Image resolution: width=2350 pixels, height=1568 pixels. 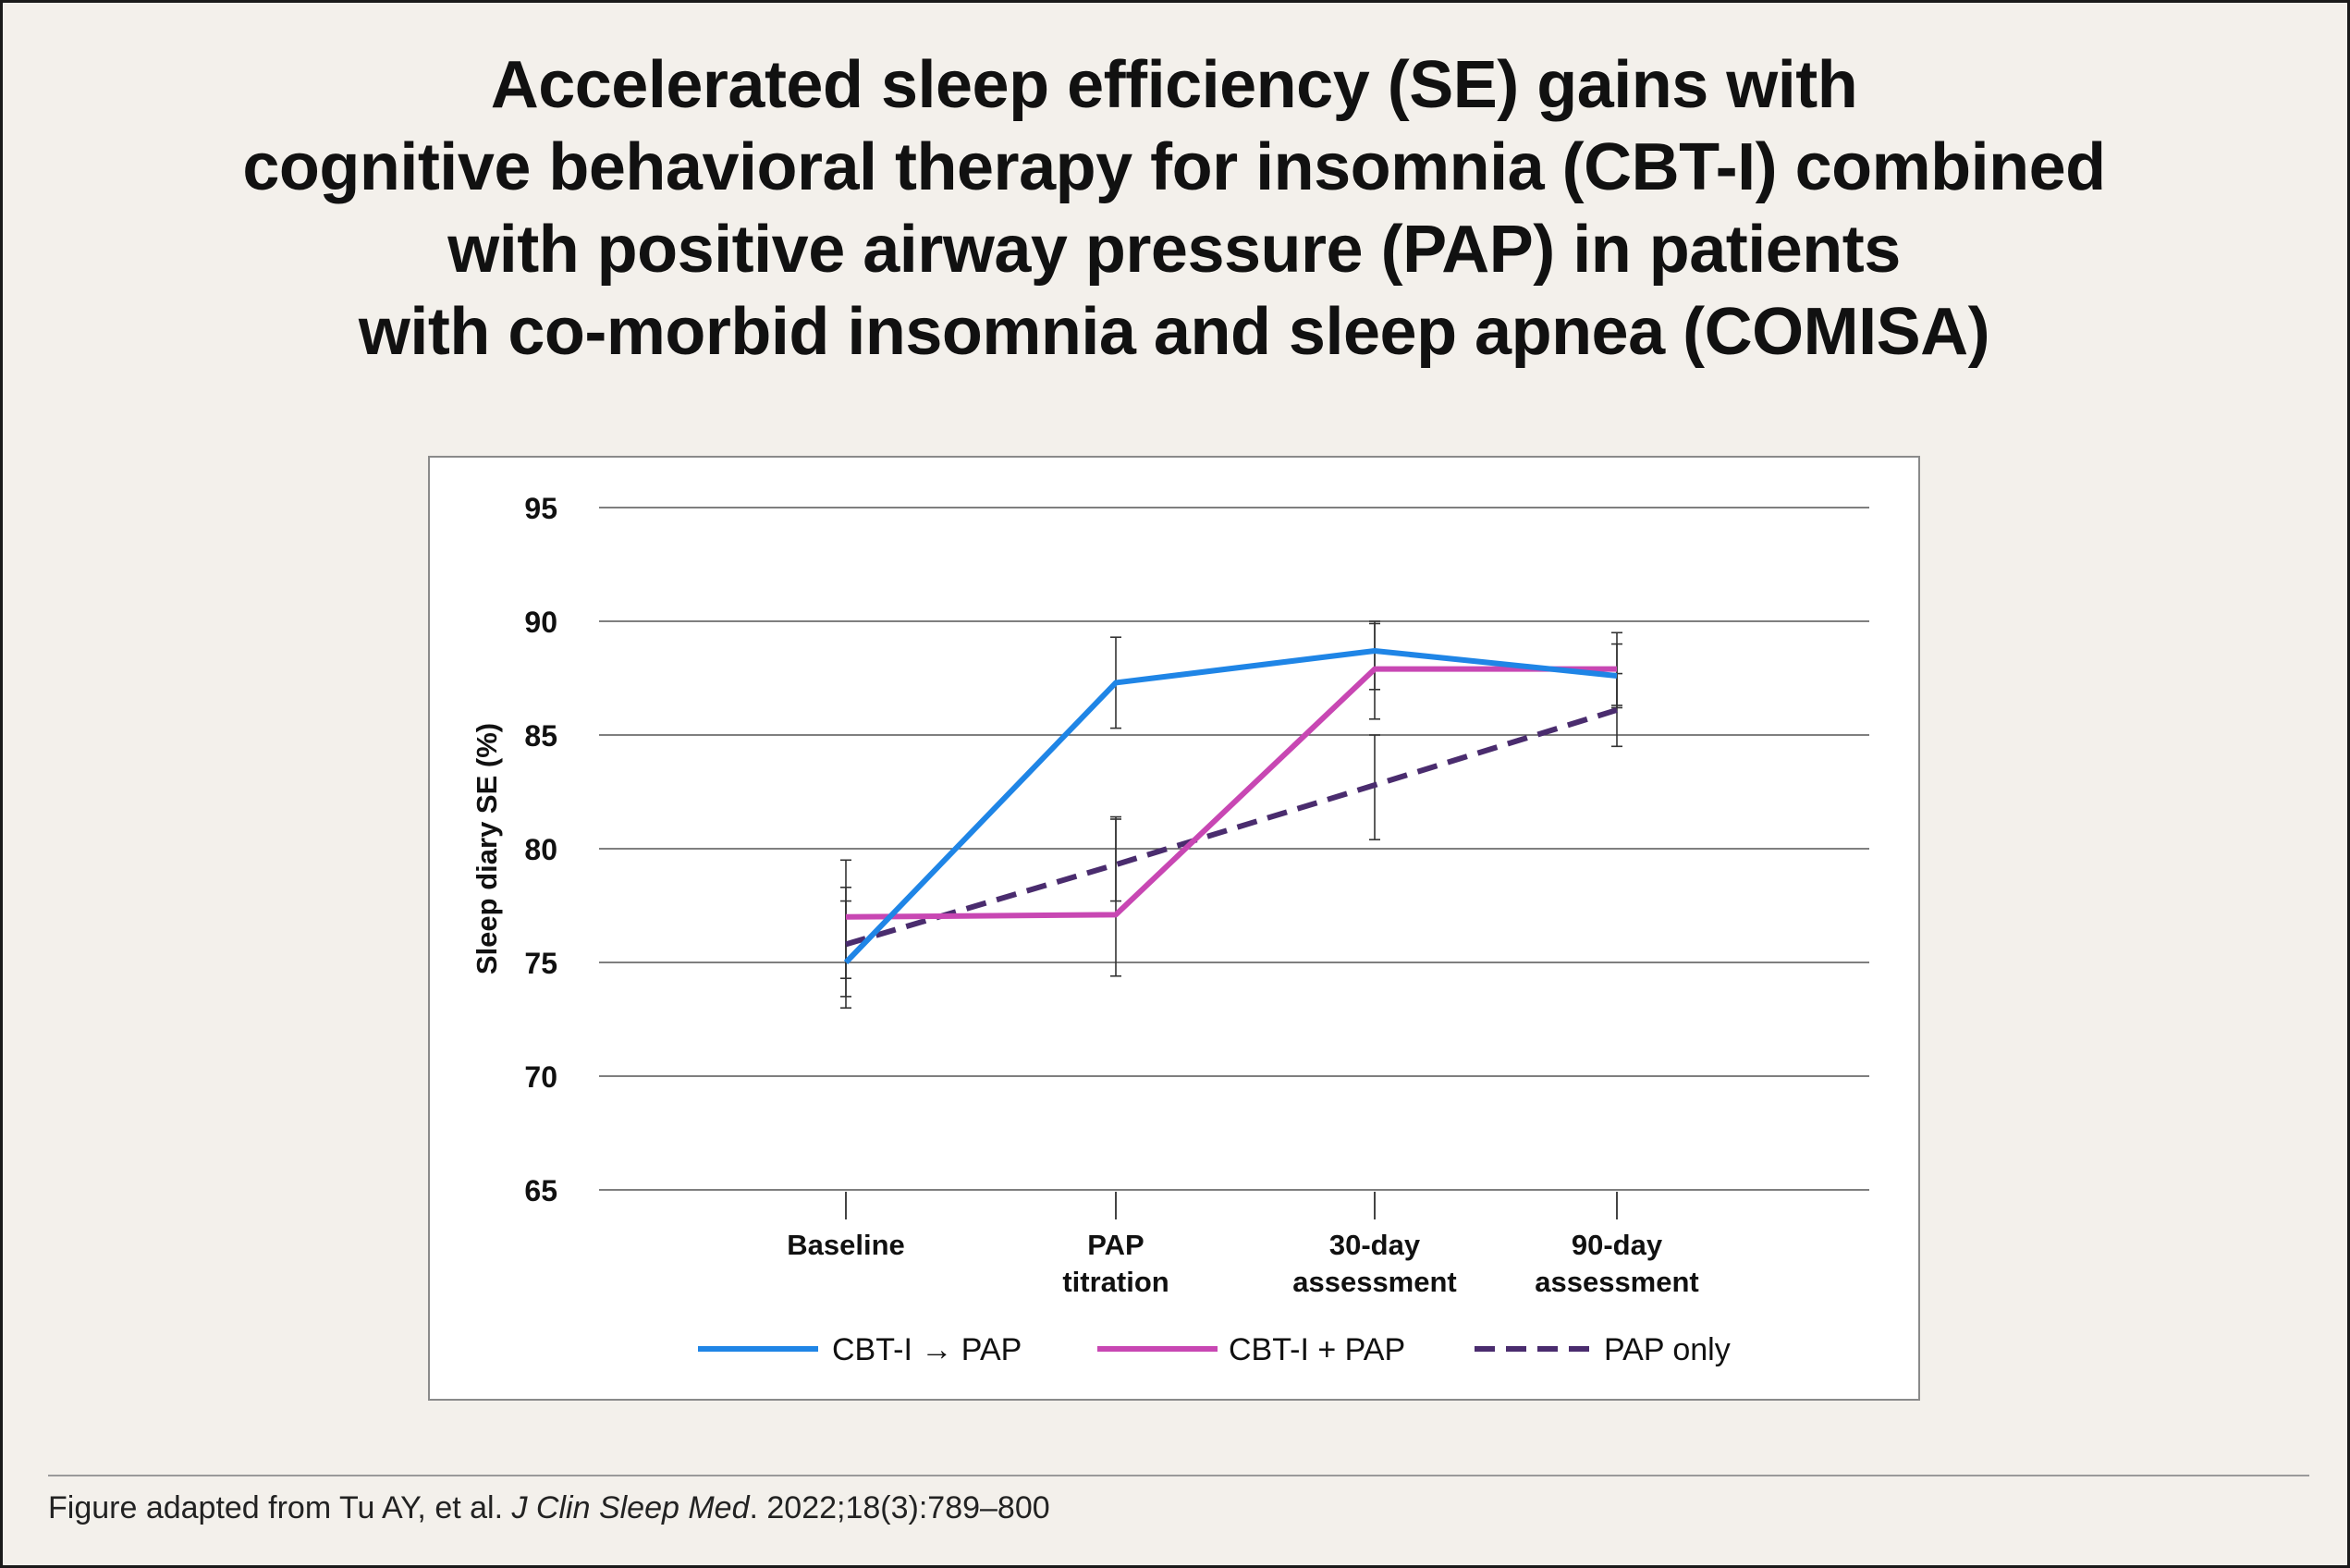 I want to click on x-tick-label: Baseline, so click(x=846, y=1245).